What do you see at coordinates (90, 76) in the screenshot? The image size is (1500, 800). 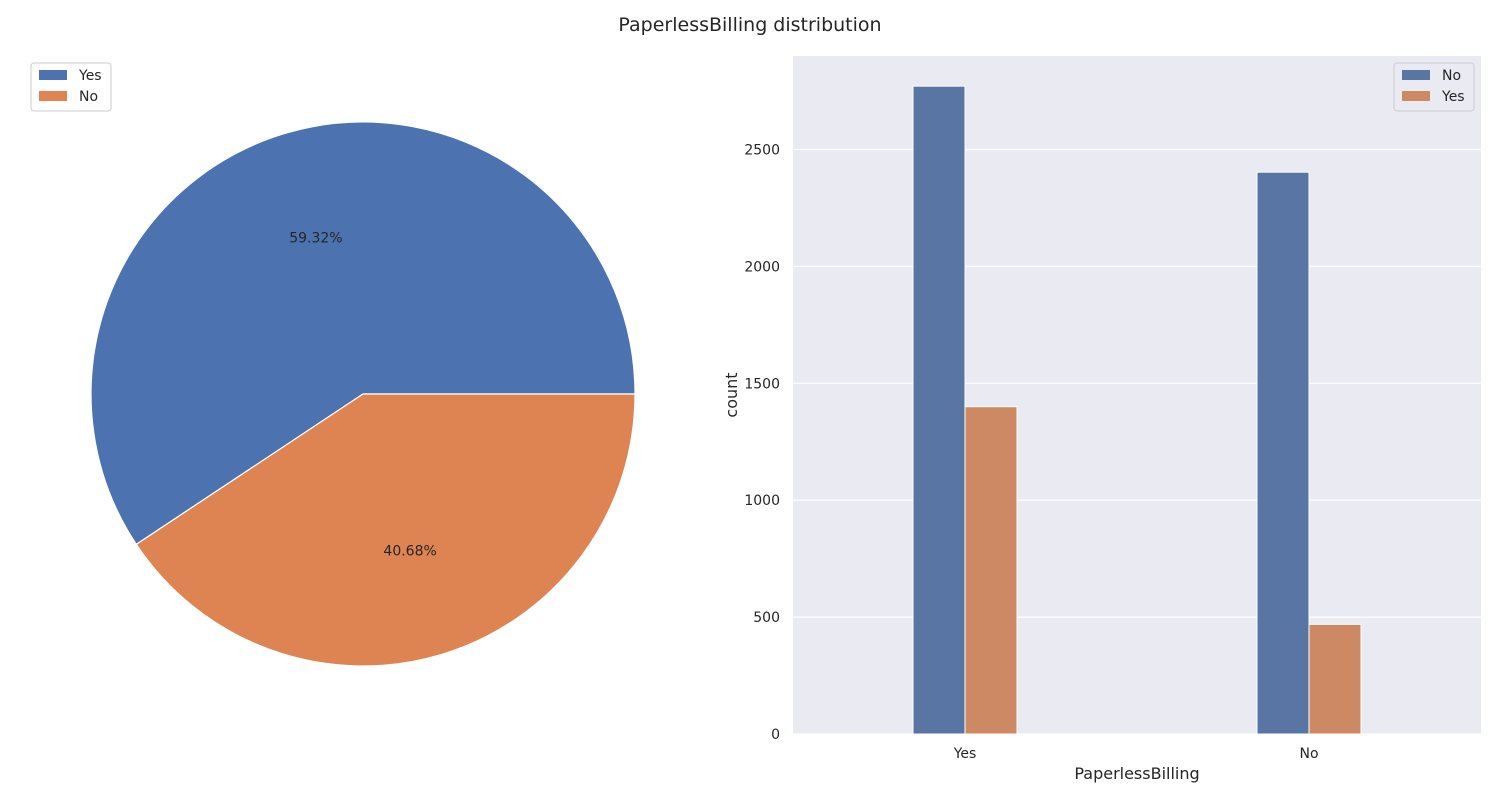 I see `pie-legend-label: Yes` at bounding box center [90, 76].